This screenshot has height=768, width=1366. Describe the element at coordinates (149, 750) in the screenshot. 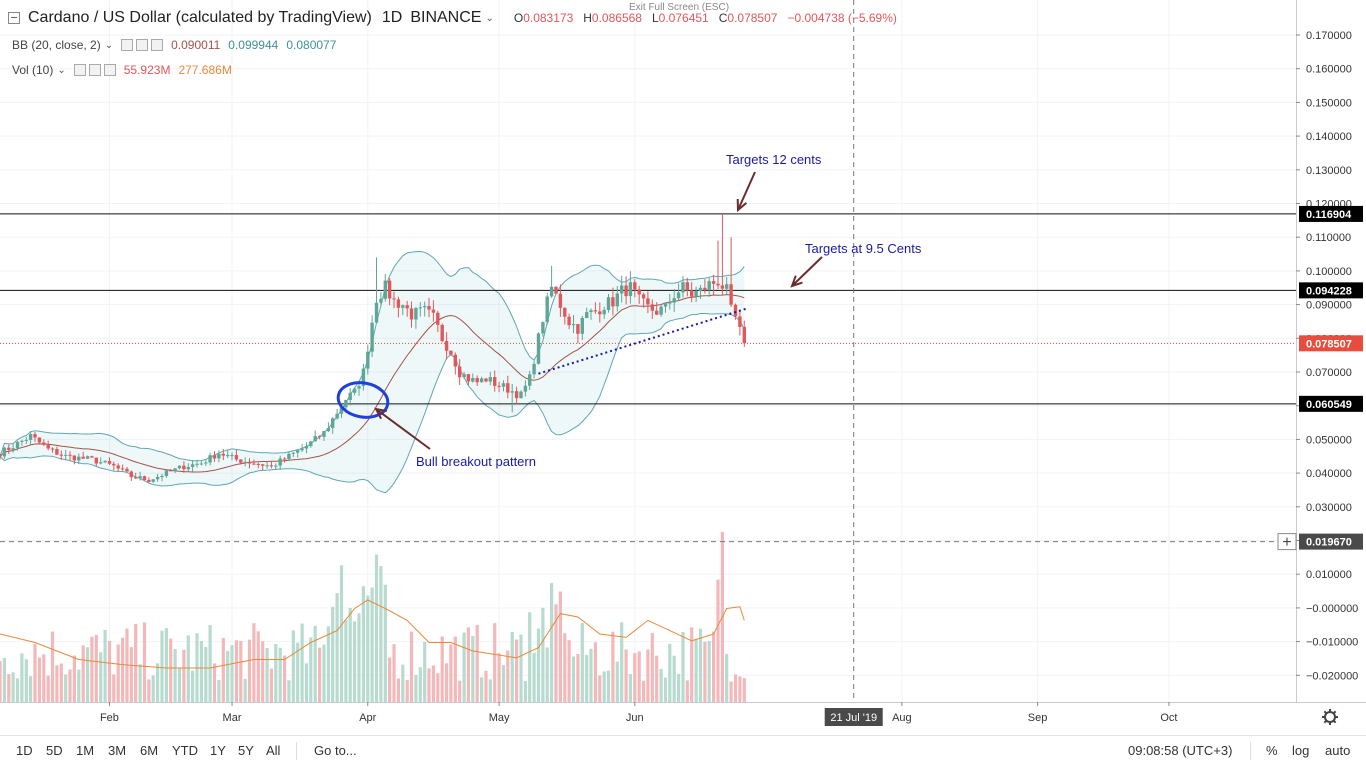

I see `timeframe-6m: 6M` at that location.